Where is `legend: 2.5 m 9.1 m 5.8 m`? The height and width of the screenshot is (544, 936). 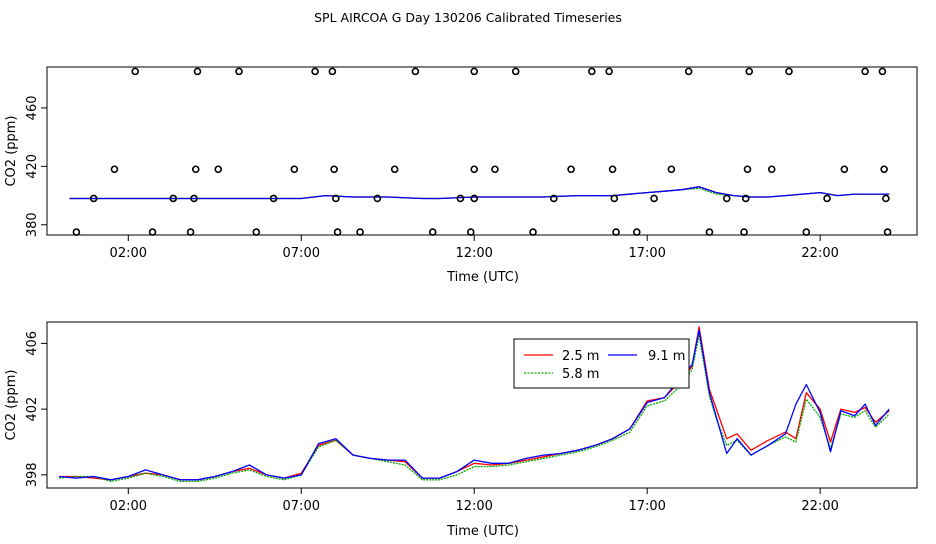
legend: 2.5 m 9.1 m 5.8 m is located at coordinates (601, 363).